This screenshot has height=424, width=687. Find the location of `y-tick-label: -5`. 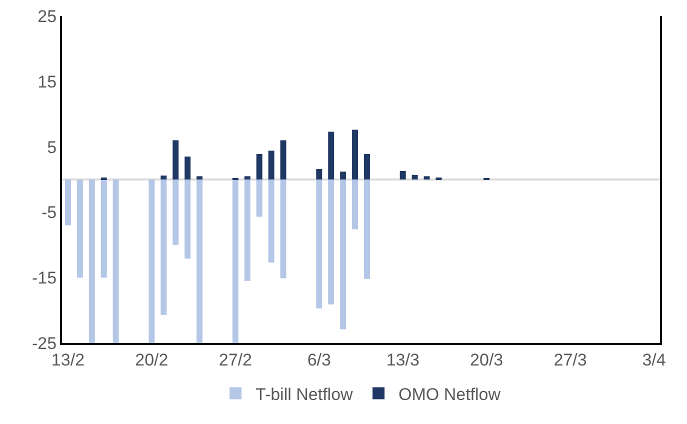

y-tick-label: -5 is located at coordinates (49, 212).